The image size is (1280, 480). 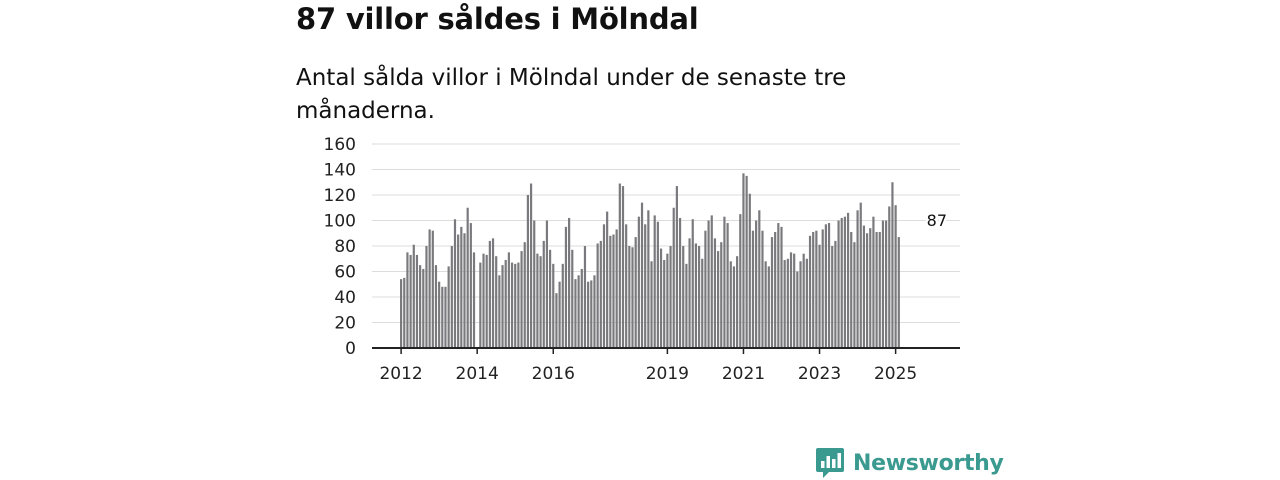 I want to click on y-tick-label: 20, so click(x=345, y=324).